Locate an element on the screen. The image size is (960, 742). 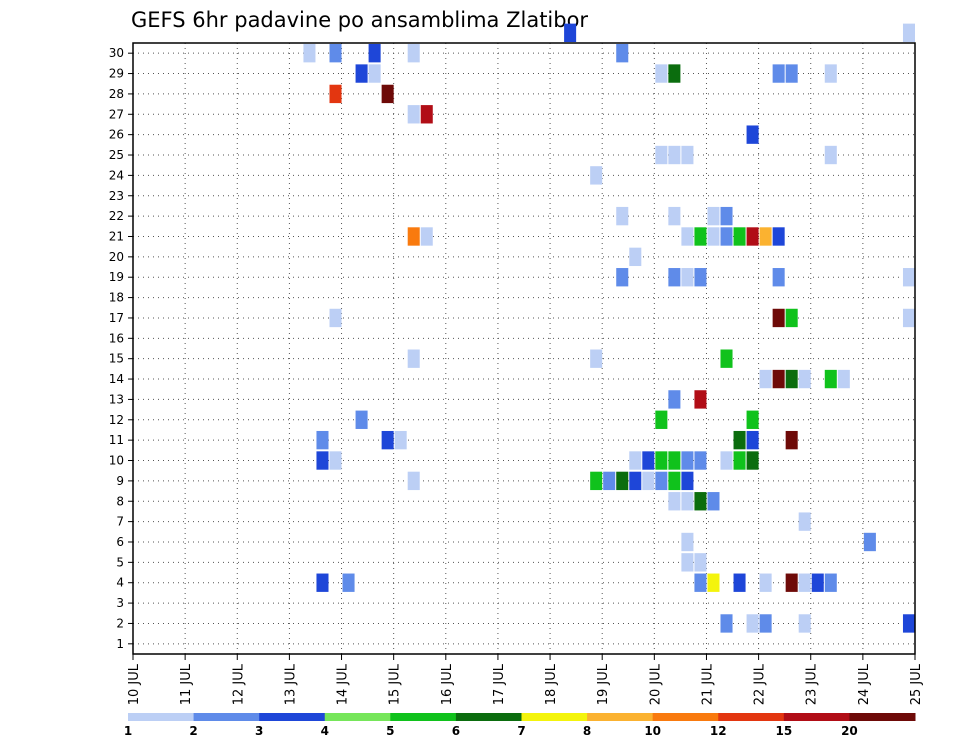
y-tick-label: 19 is located at coordinates (116, 277).